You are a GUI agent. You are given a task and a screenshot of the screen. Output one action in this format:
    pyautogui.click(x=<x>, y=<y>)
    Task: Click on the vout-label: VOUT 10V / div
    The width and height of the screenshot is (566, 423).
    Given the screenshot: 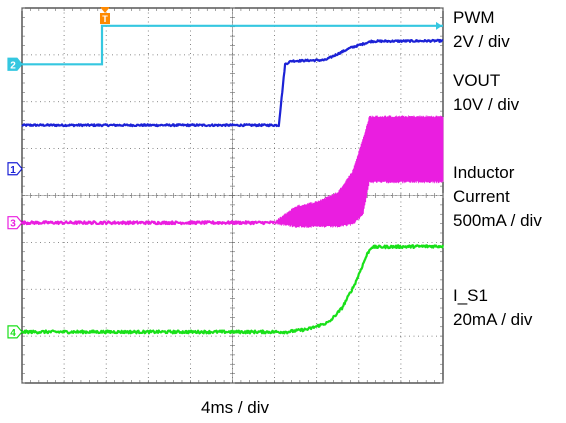 What is the action you would take?
    pyautogui.click(x=486, y=93)
    